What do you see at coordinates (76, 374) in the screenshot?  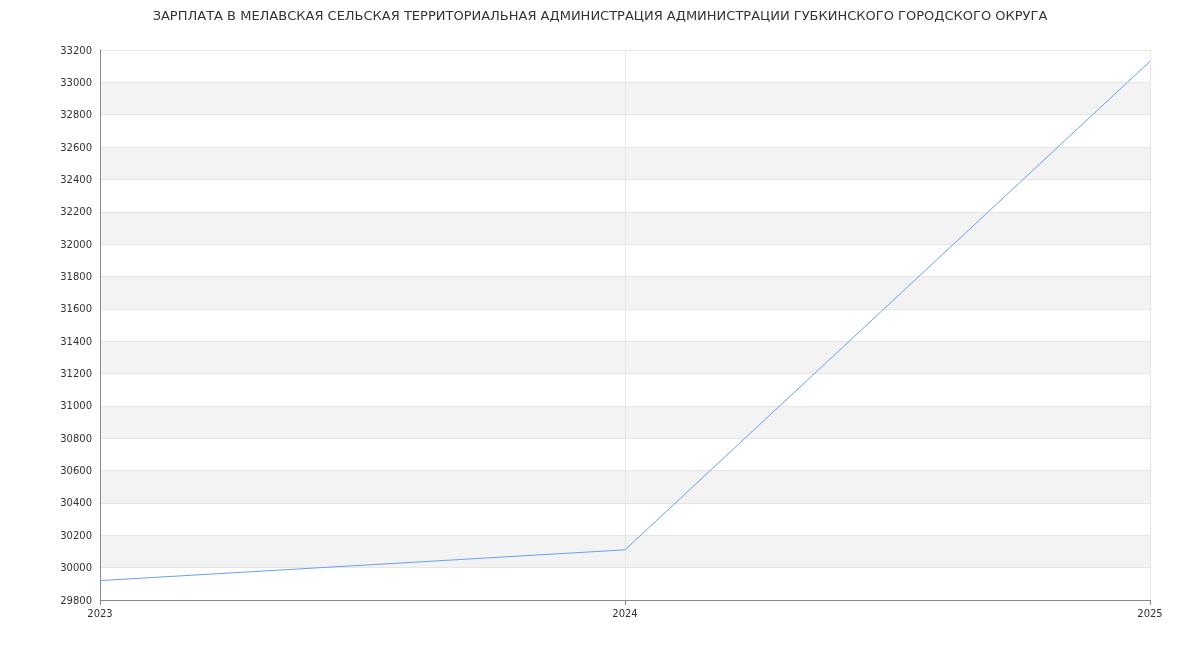 I see `y-tick-label: 31200` at bounding box center [76, 374].